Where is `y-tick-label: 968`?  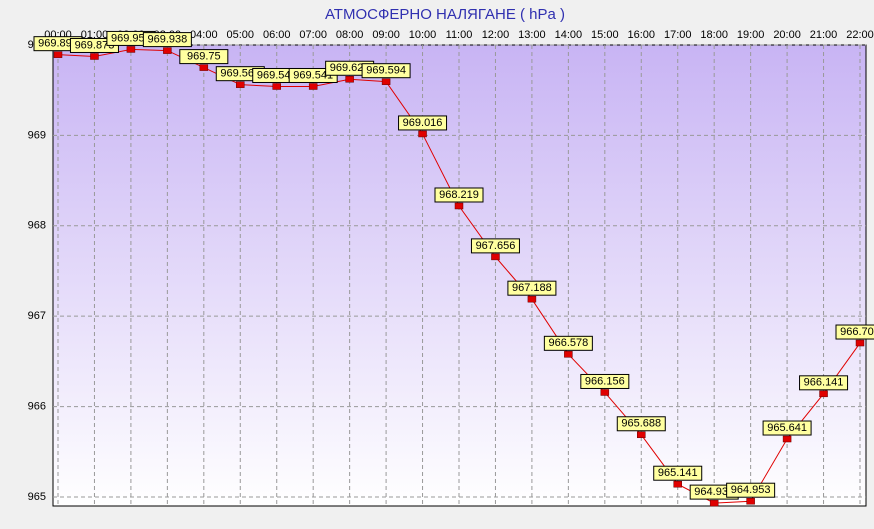 y-tick-label: 968 is located at coordinates (37, 226).